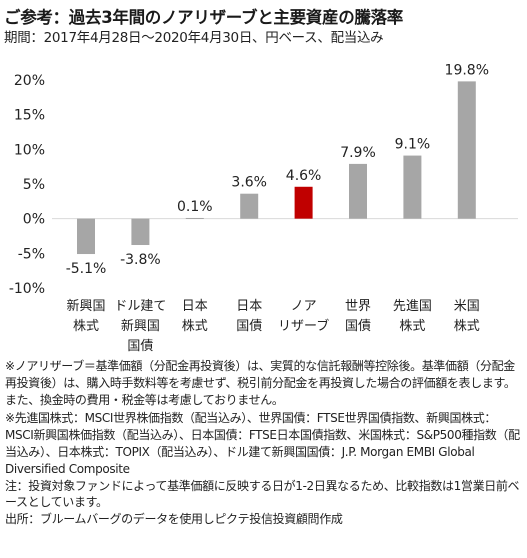 This screenshot has height=558, width=527. Describe the element at coordinates (195, 207) in the screenshot. I see `data-label: 0.1%` at that location.